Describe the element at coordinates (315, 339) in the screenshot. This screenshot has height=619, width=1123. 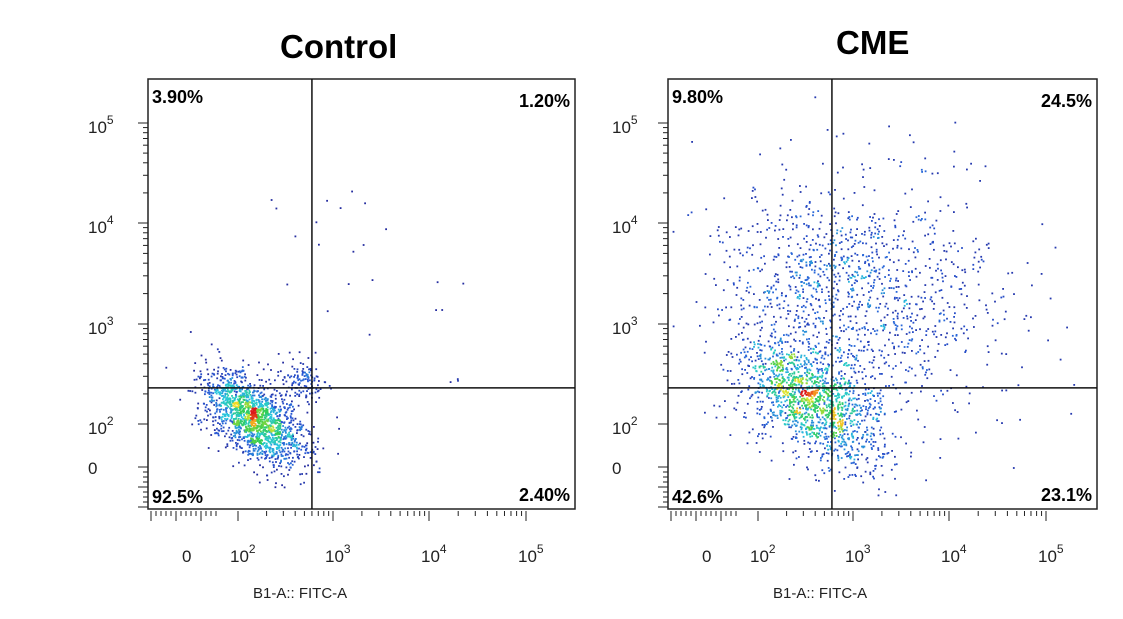
I see `event-dots` at that location.